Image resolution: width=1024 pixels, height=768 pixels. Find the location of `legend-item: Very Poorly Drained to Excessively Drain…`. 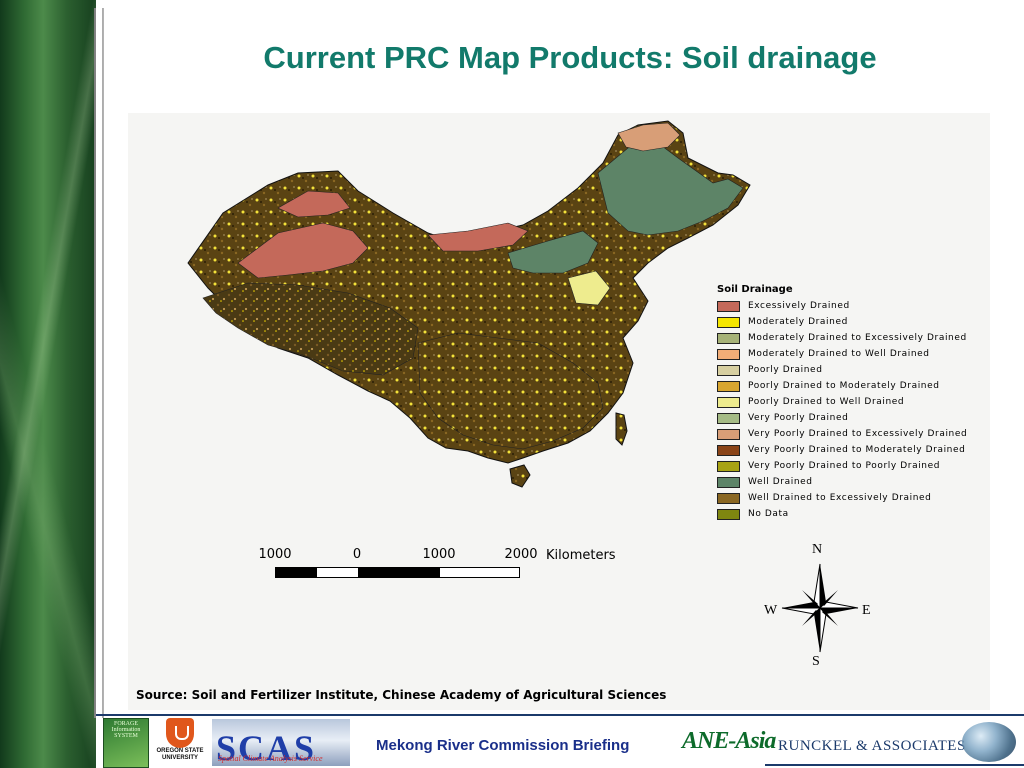

legend-item: Very Poorly Drained to Excessively Drain… is located at coordinates (842, 434).